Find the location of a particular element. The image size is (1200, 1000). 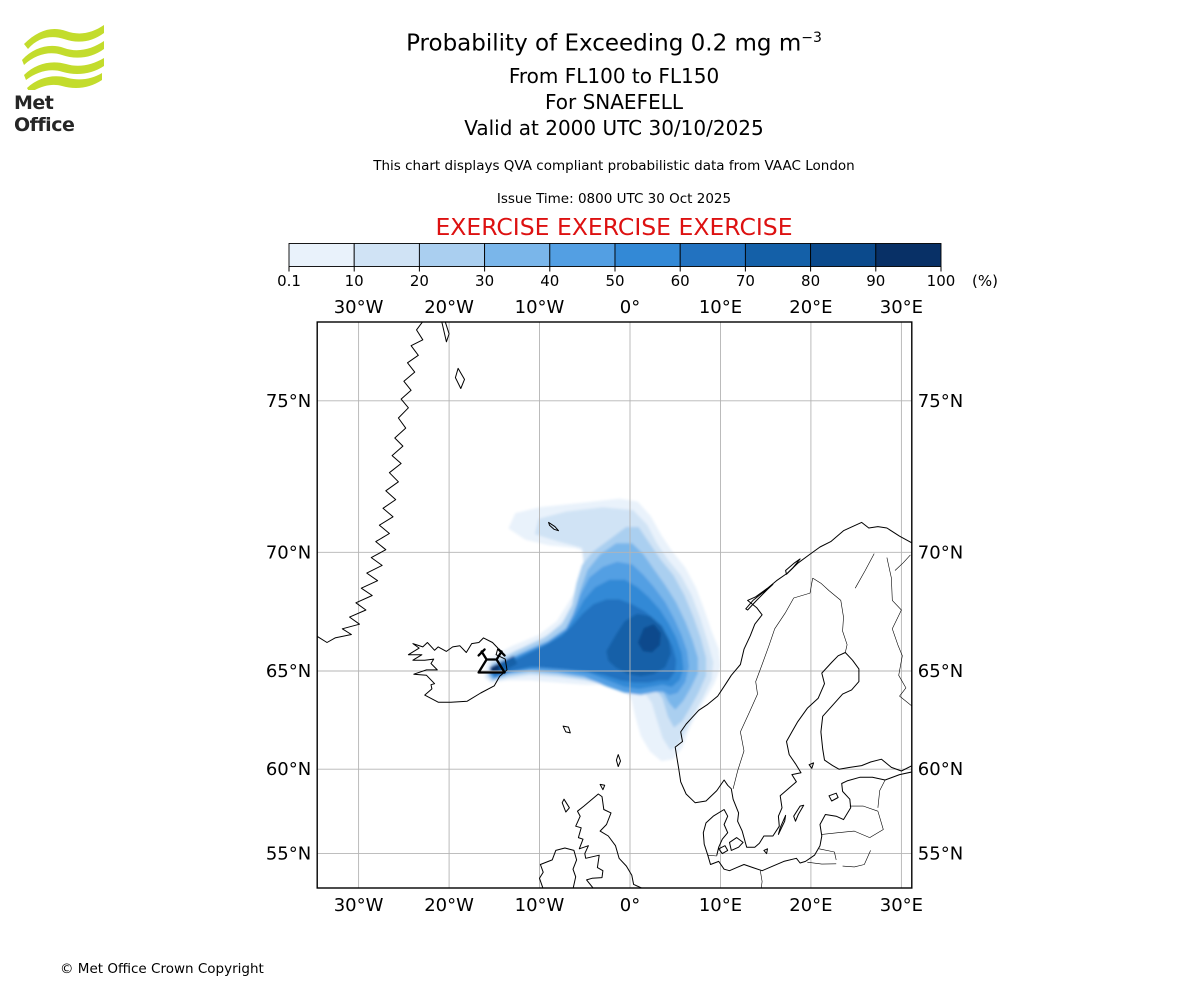

border-norway-finland is located at coordinates (864, 571).